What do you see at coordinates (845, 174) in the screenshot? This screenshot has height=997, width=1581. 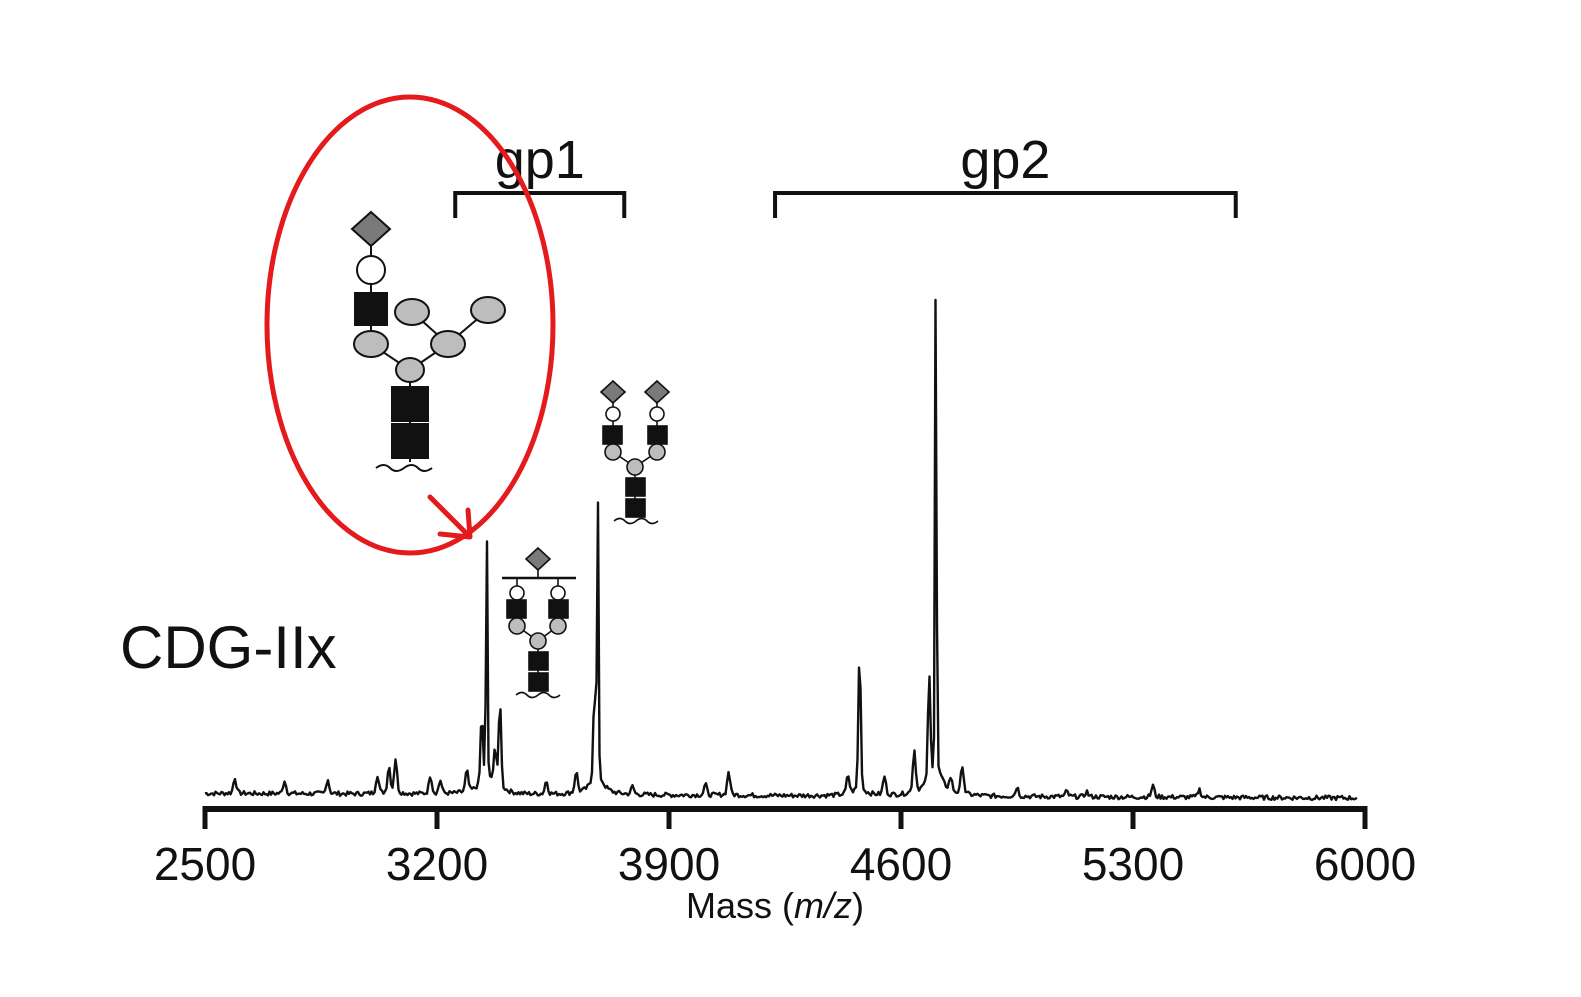 I see `group-brackets: gp1 gp2` at bounding box center [845, 174].